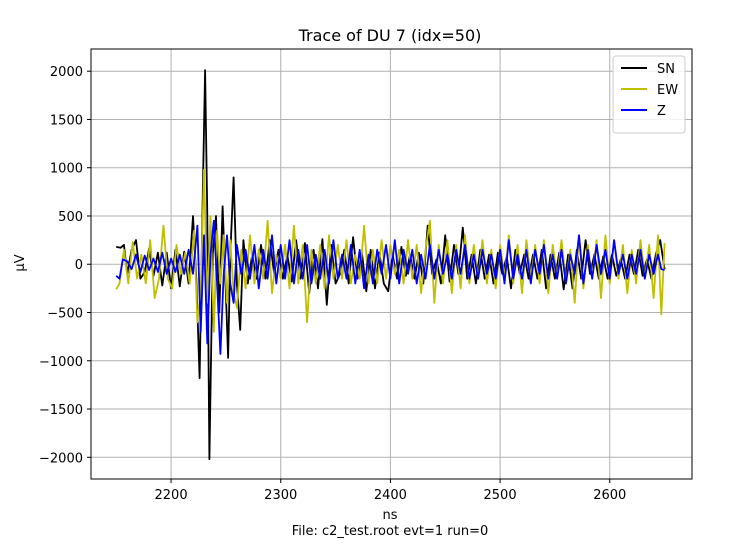 This screenshot has width=732, height=544. Describe the element at coordinates (667, 90) in the screenshot. I see `legend-label-ew: EW` at that location.